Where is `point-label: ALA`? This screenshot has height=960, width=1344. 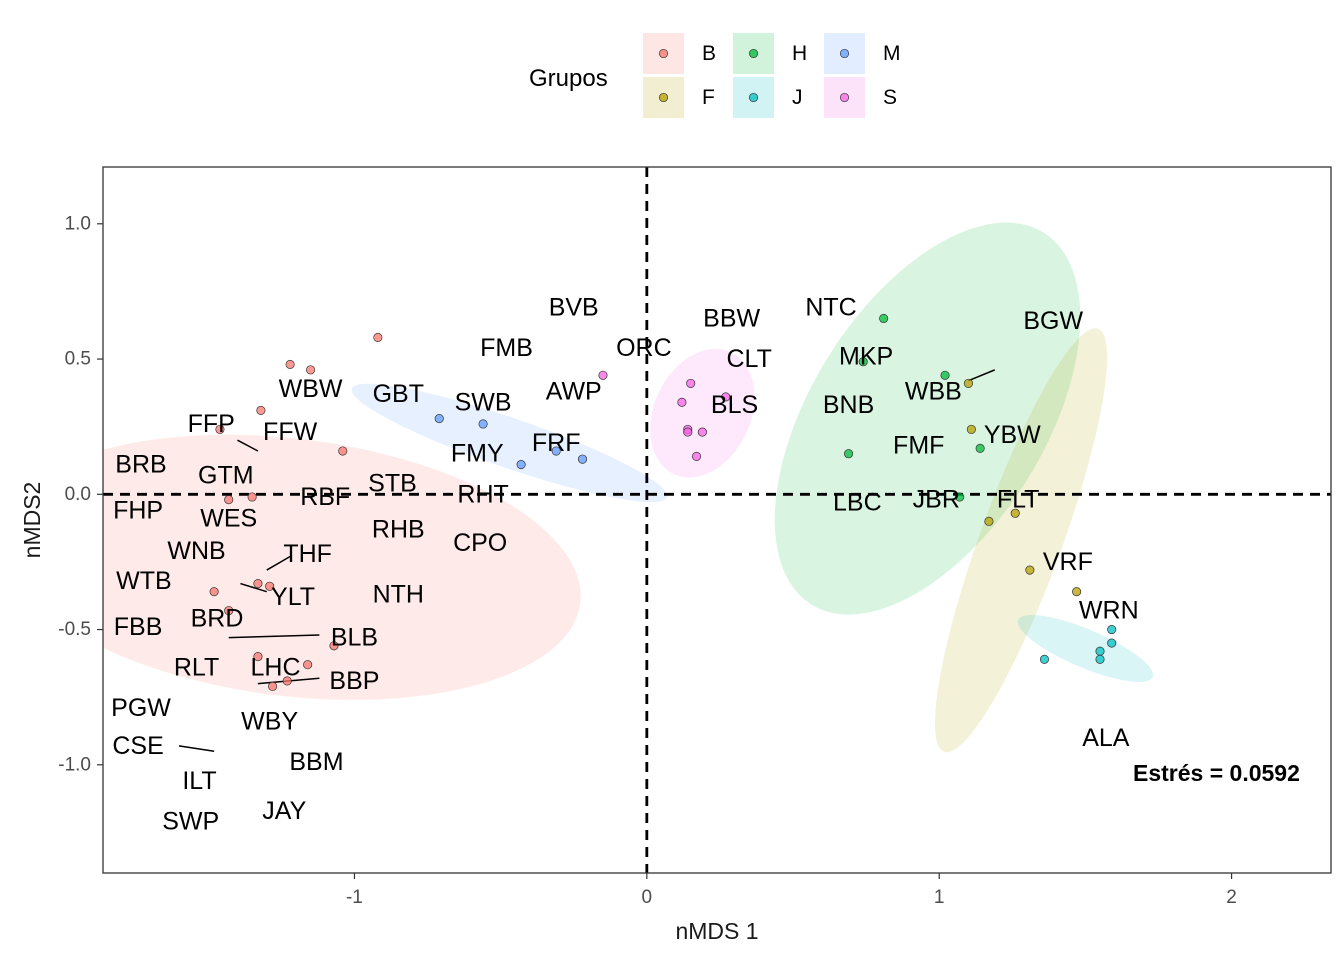
point-label: ALA is located at coordinates (1106, 738).